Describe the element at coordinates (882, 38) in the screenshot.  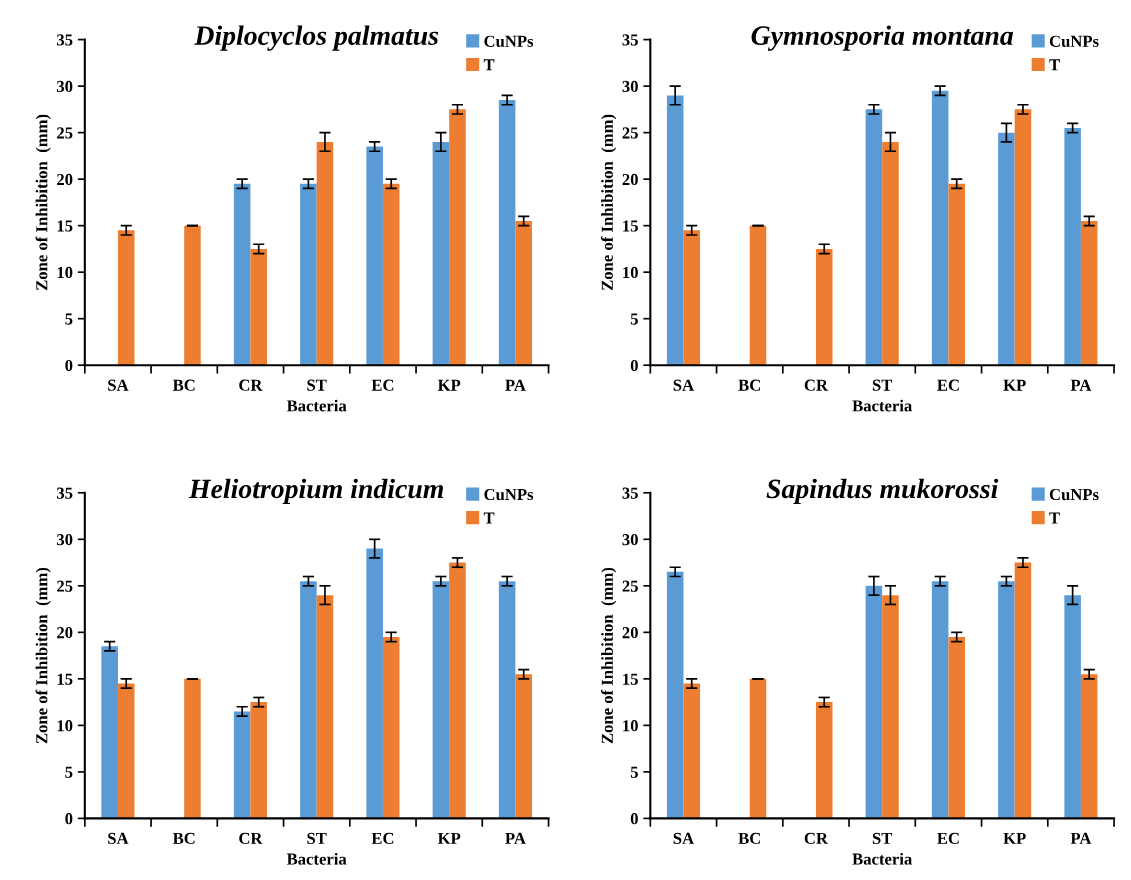
I see `chart-title: Gymnosporia montana` at that location.